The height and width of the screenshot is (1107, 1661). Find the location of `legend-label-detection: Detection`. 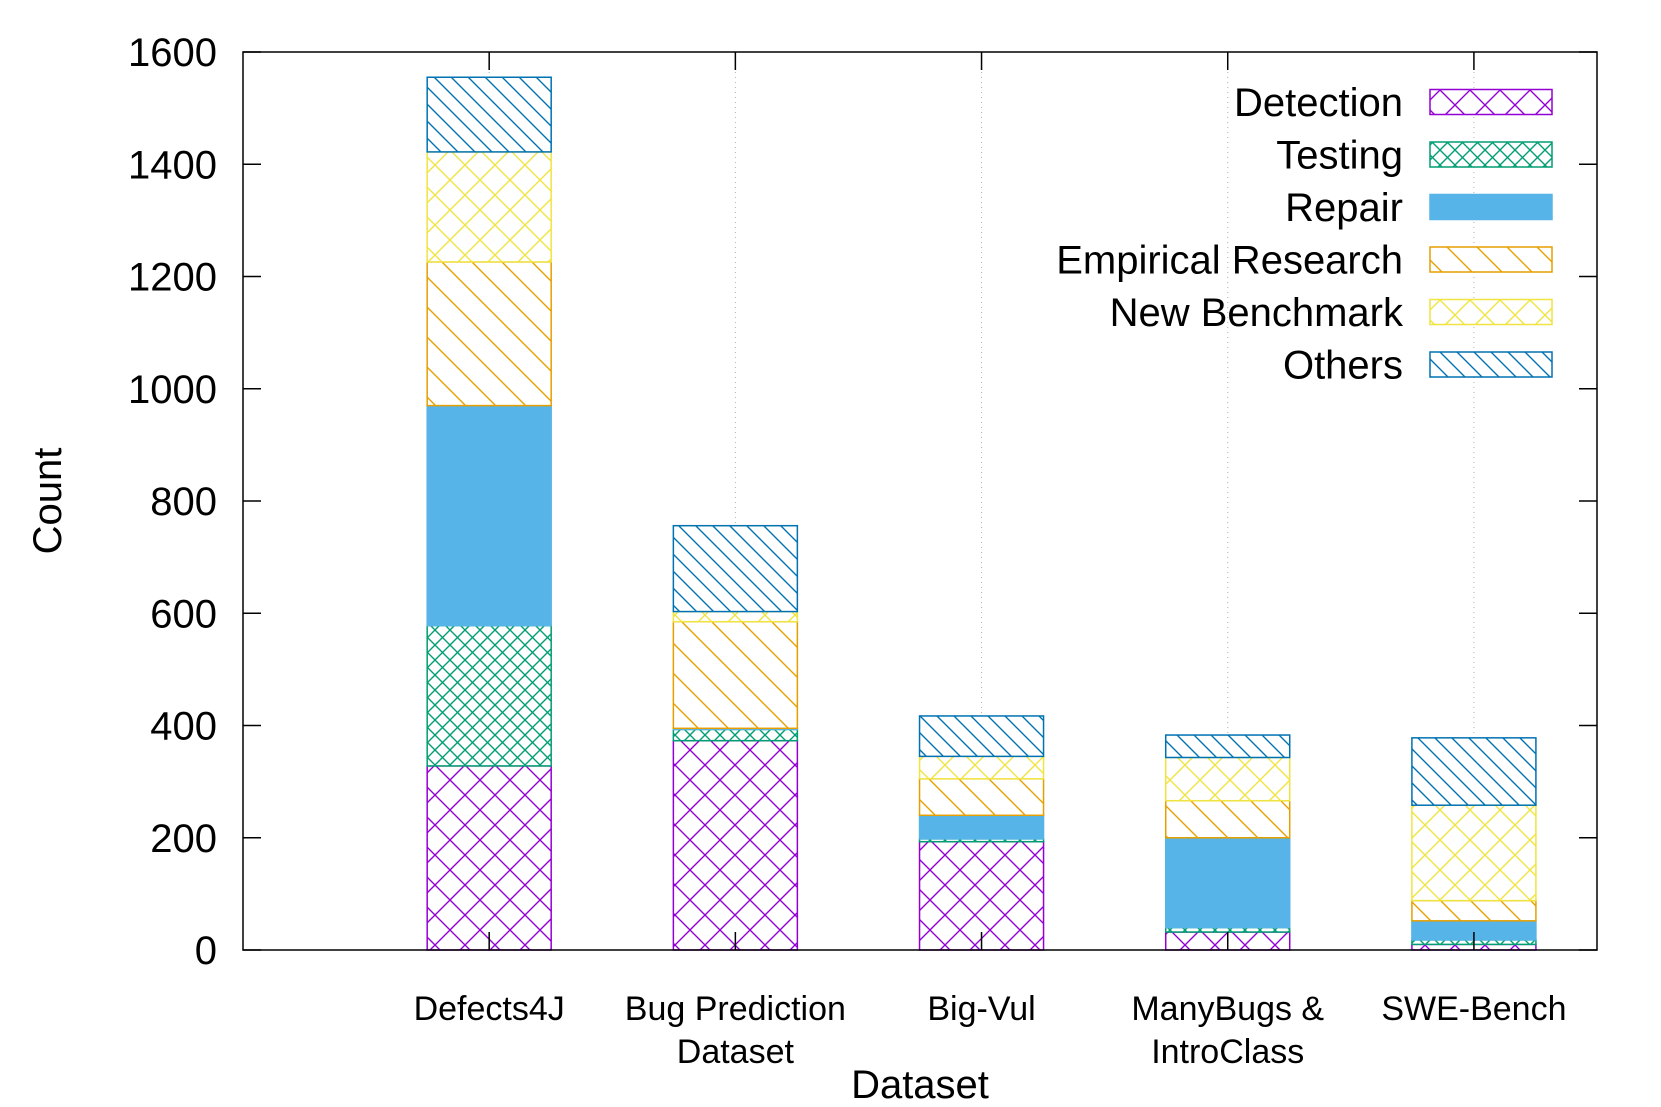

legend-label-detection: Detection is located at coordinates (1318, 103).